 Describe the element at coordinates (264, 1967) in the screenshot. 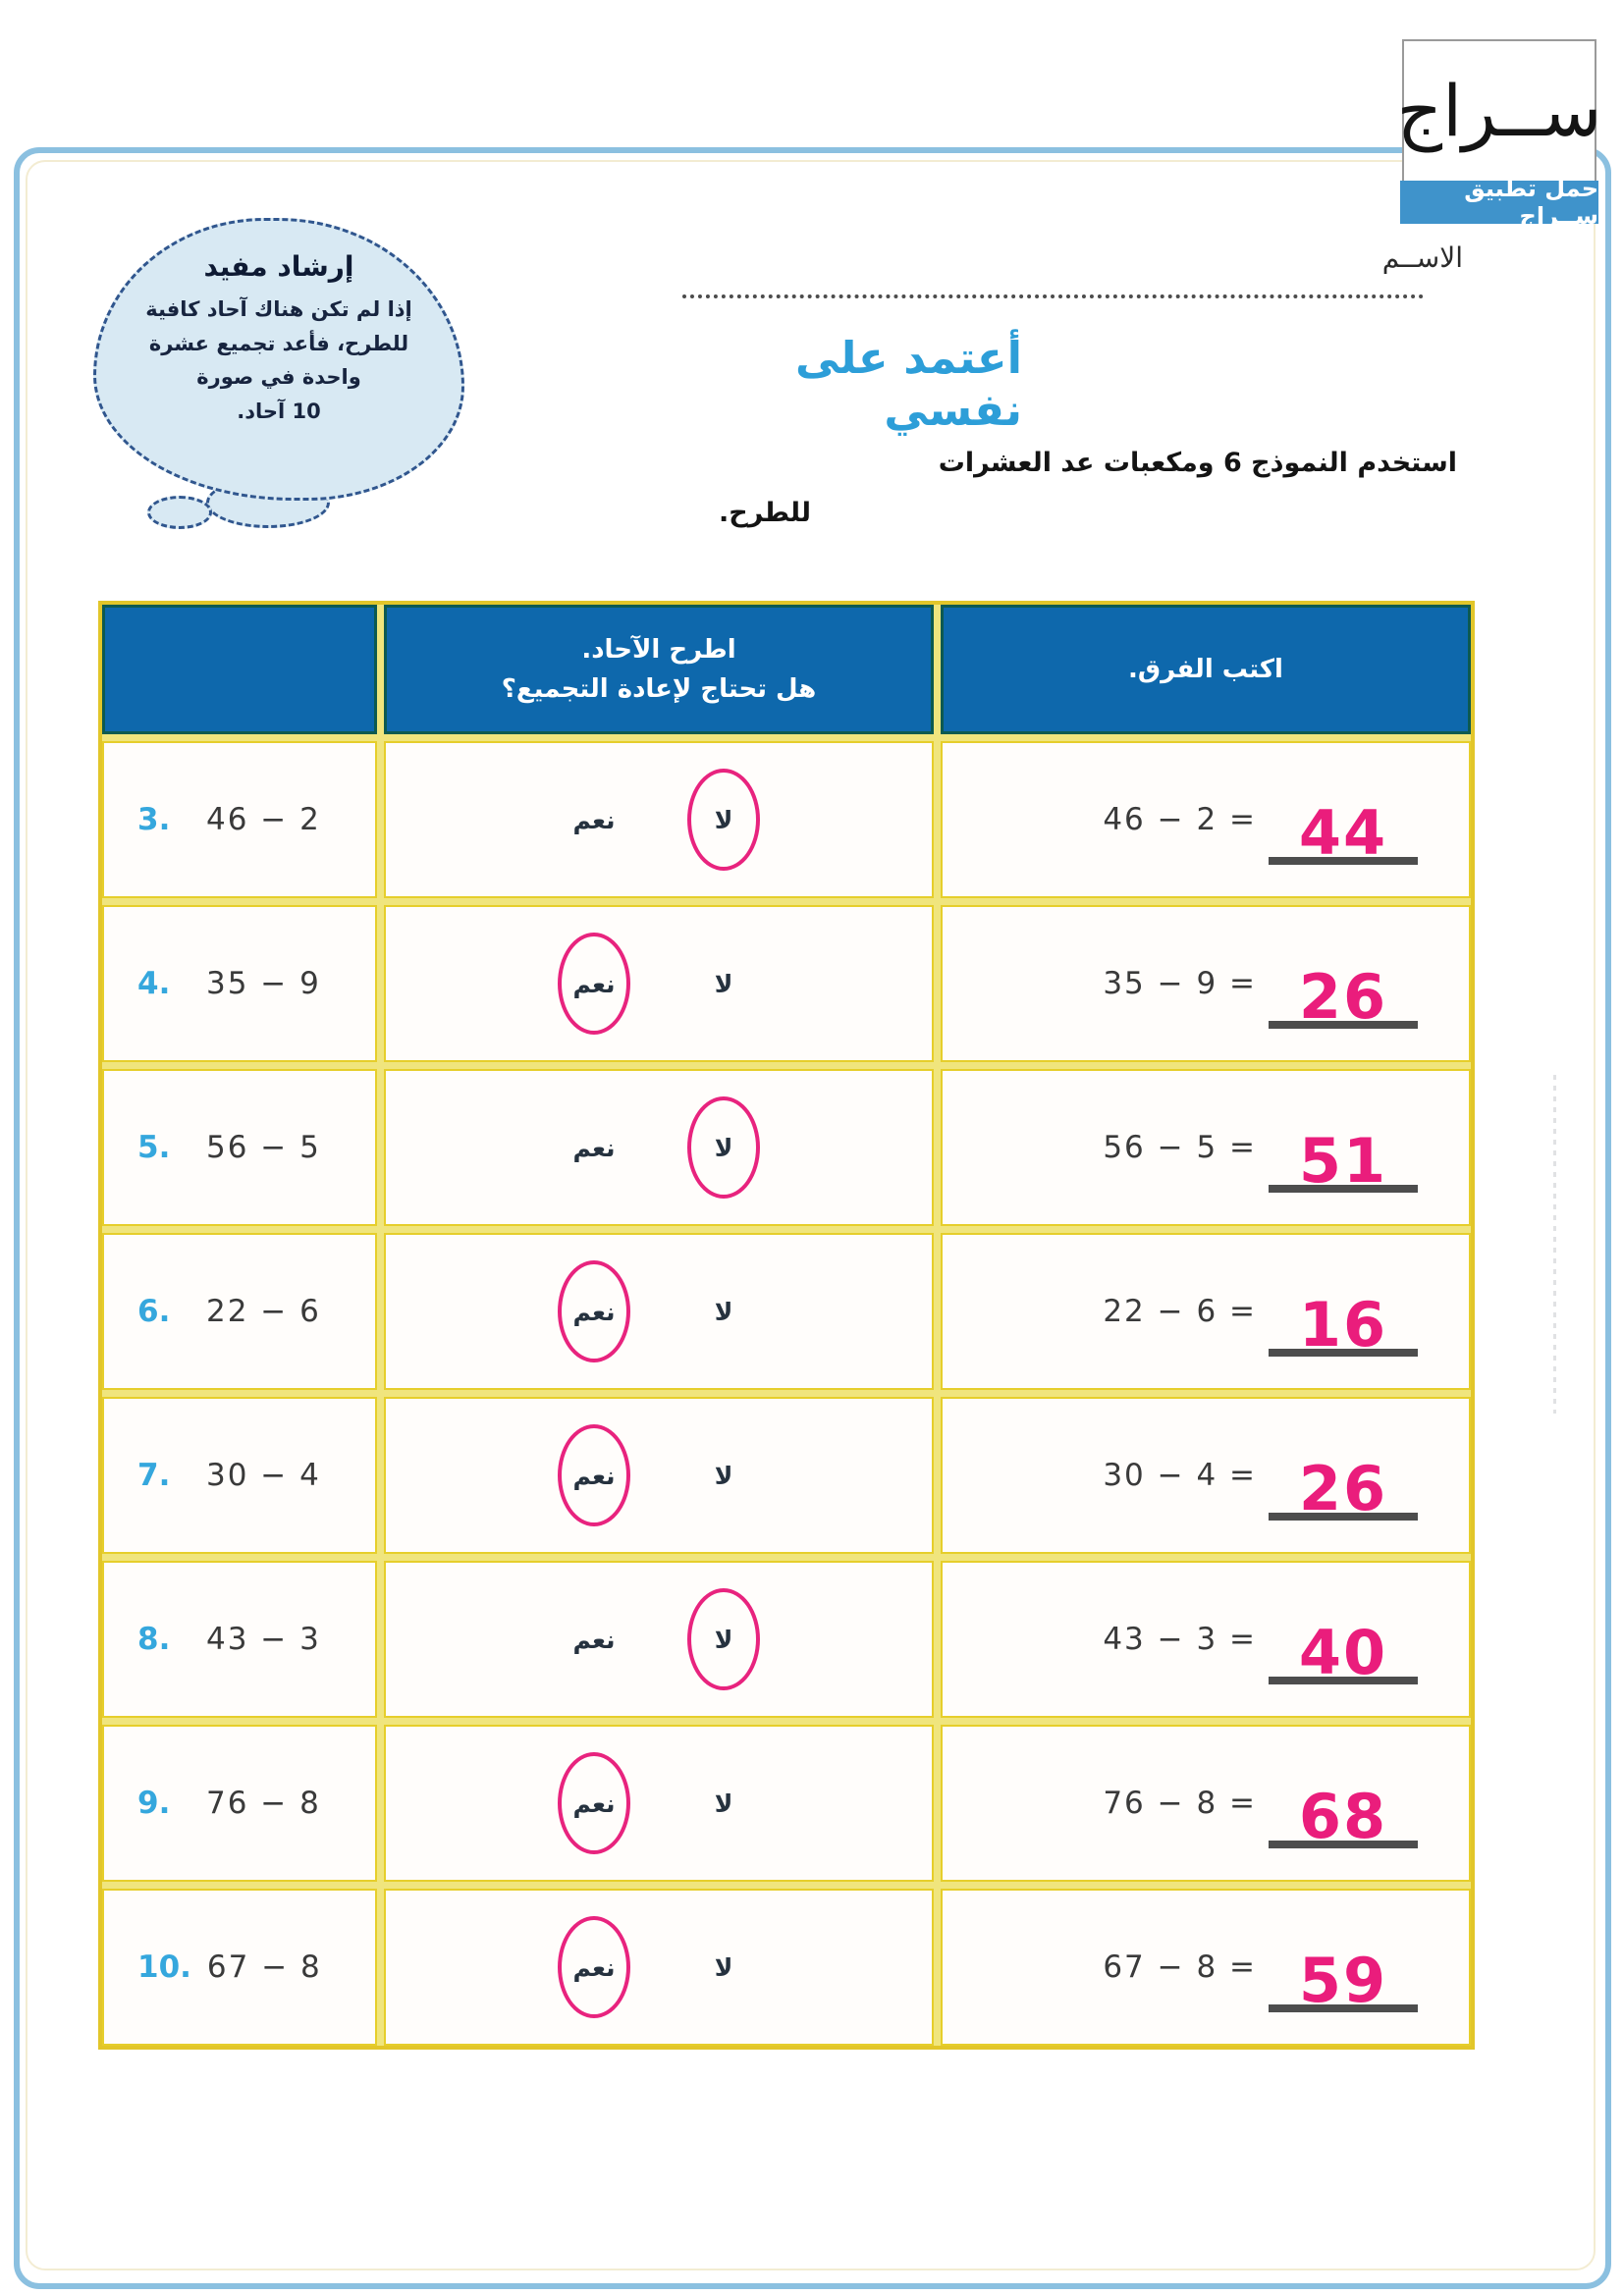

I see `problem-expression: 67 − 8` at that location.